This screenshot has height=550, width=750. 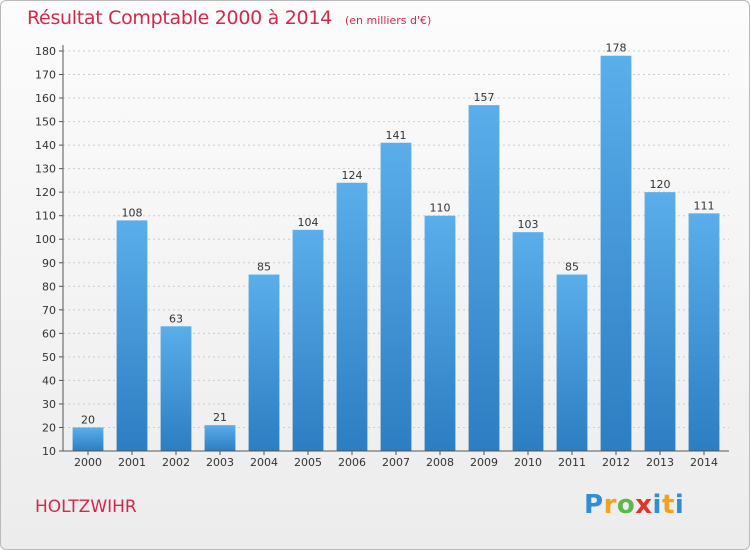 I want to click on x-tick-label: 2006, so click(x=352, y=462).